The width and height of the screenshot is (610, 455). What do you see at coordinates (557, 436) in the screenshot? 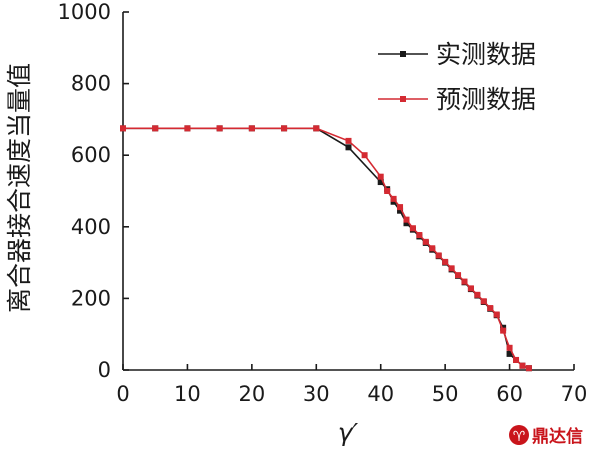
I see `watermark-text: 鼎达信` at bounding box center [557, 436].